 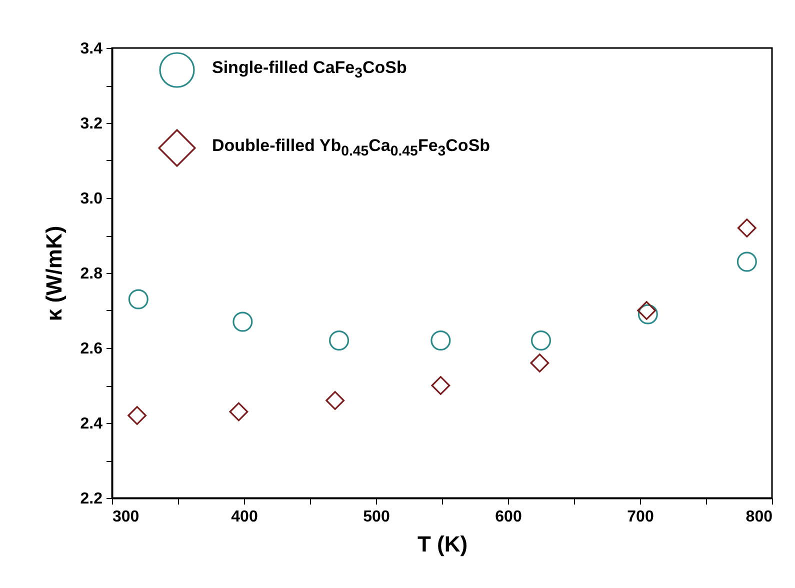 What do you see at coordinates (126, 517) in the screenshot?
I see `x-tick-label: 300` at bounding box center [126, 517].